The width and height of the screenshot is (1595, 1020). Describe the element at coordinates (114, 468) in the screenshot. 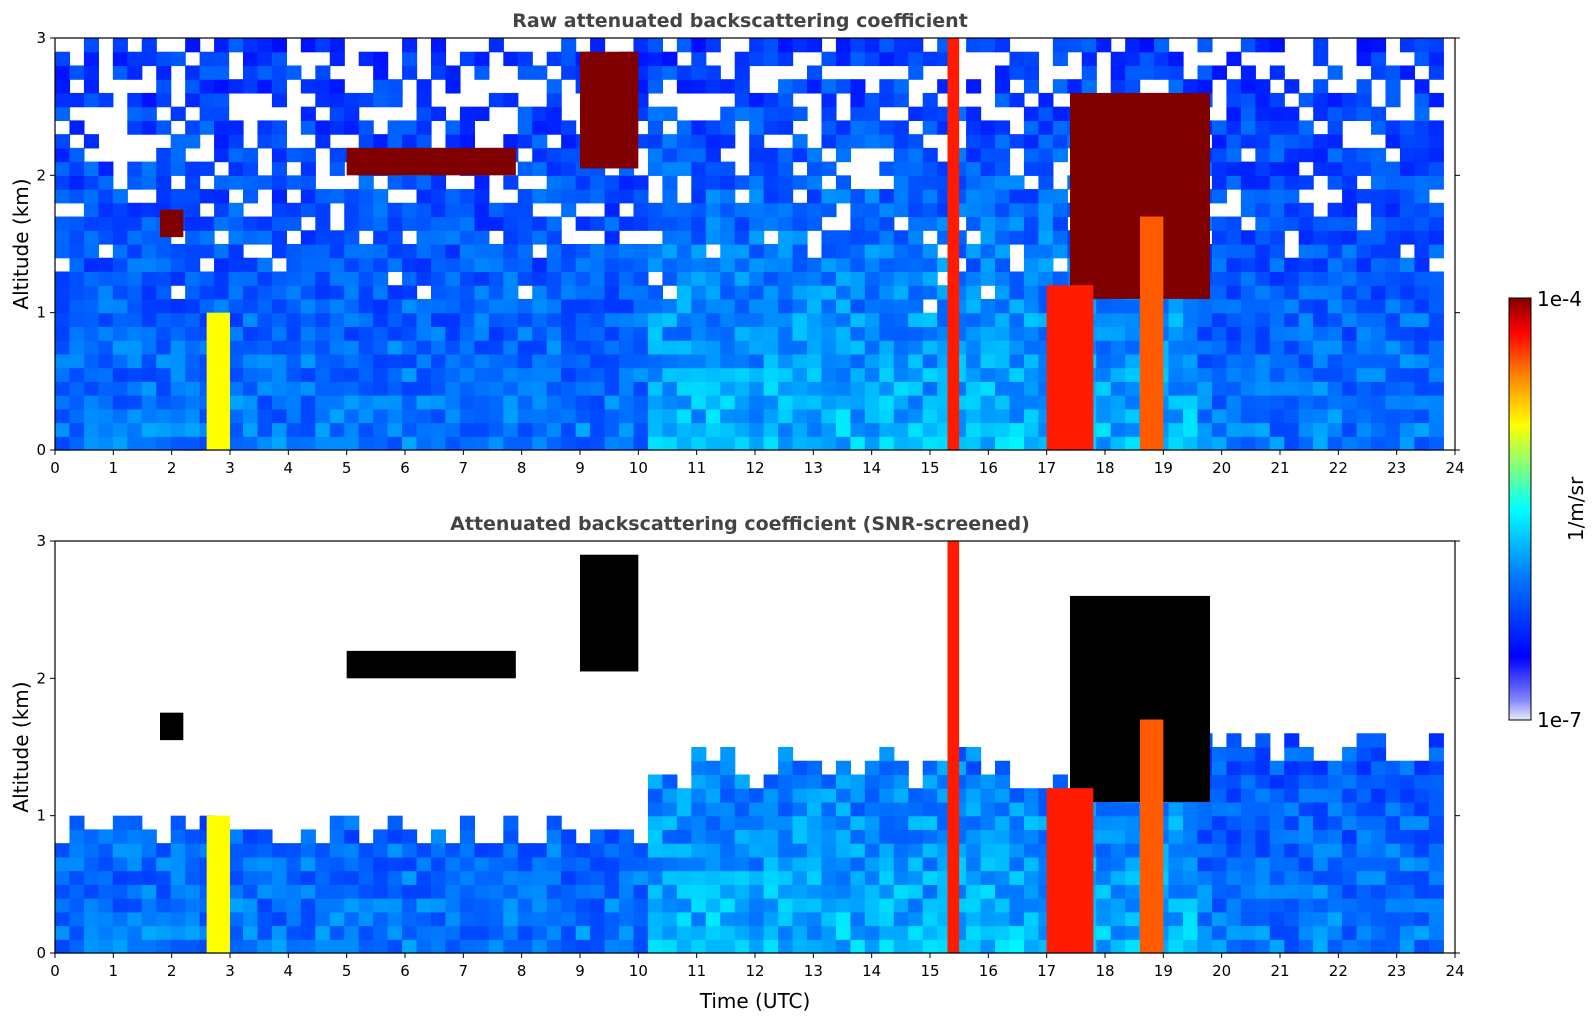

I see `x-tick-label: 1` at that location.